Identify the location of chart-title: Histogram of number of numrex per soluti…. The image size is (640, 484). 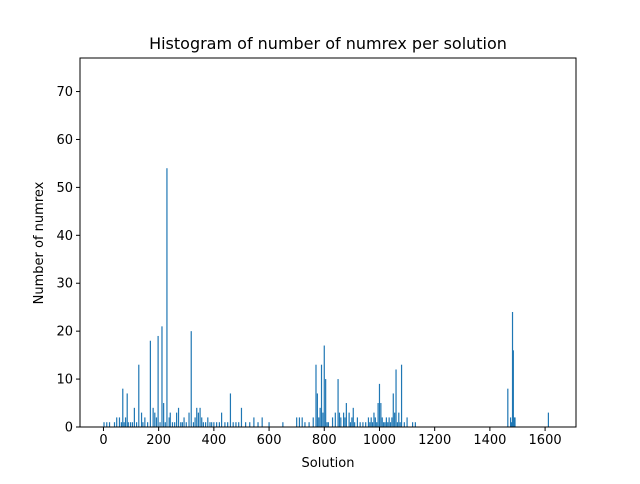
(328, 43).